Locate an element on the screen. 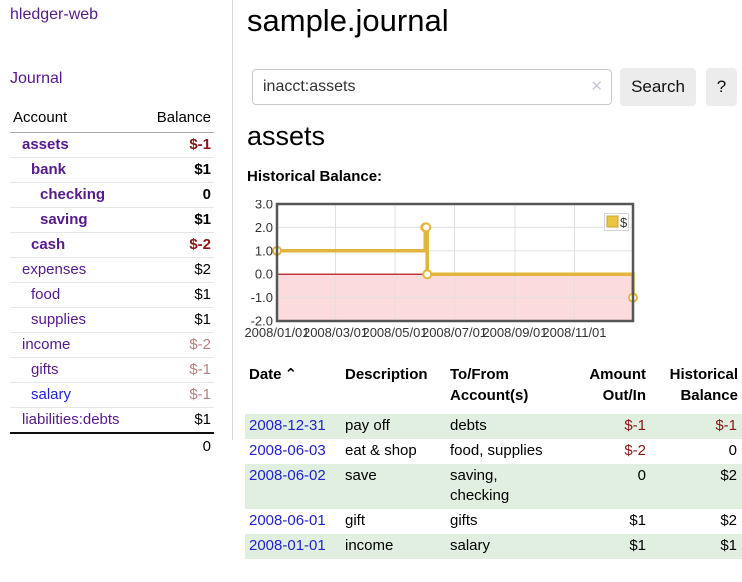 The height and width of the screenshot is (582, 742). transaction-amount-cell: $1 is located at coordinates (637, 520).